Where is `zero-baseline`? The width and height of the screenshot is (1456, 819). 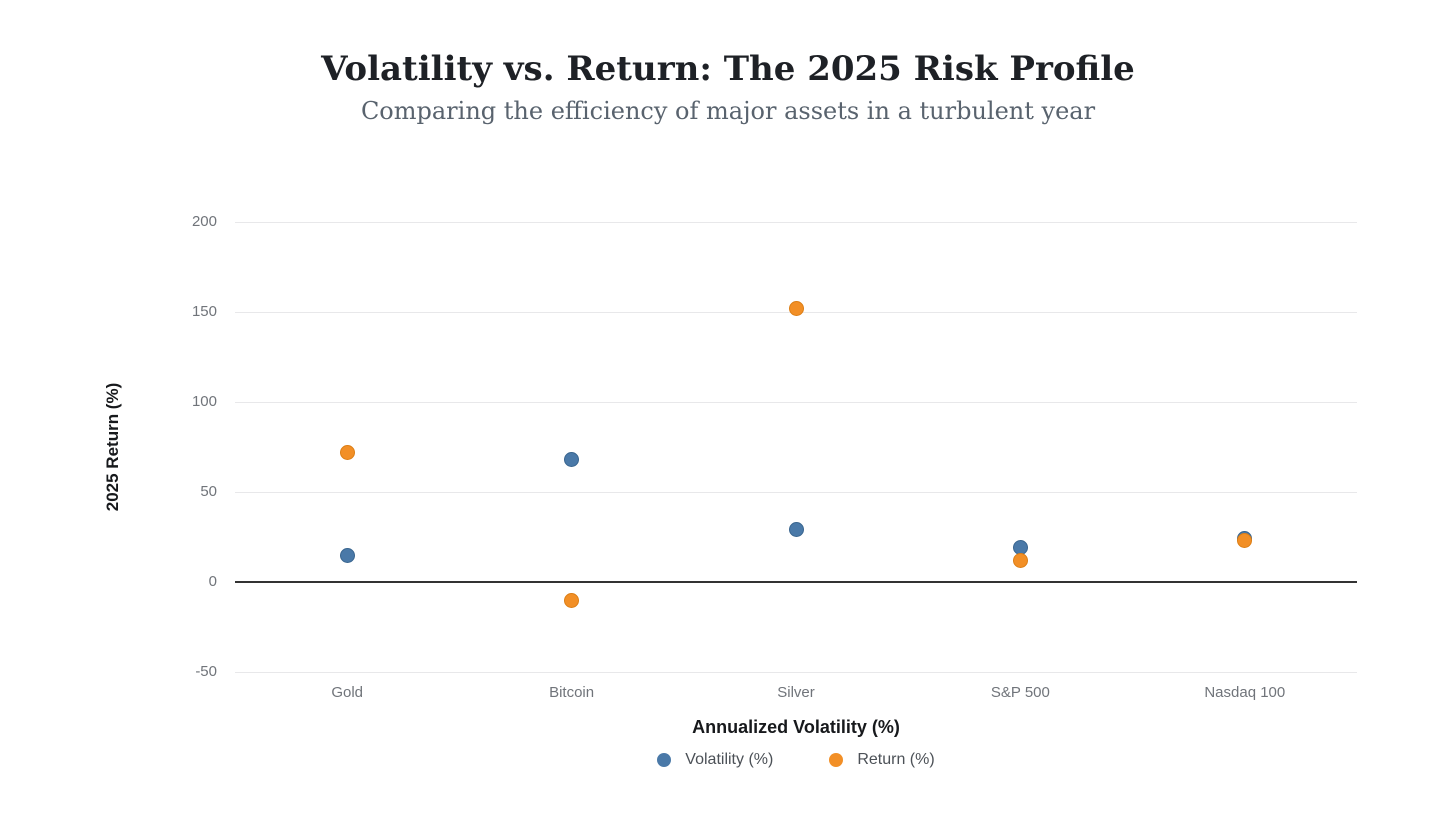 zero-baseline is located at coordinates (796, 582).